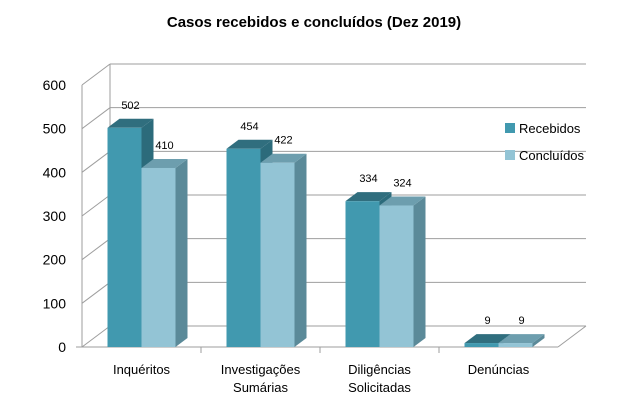  Describe the element at coordinates (260, 387) in the screenshot. I see `x-category-line: Sumárias` at that location.